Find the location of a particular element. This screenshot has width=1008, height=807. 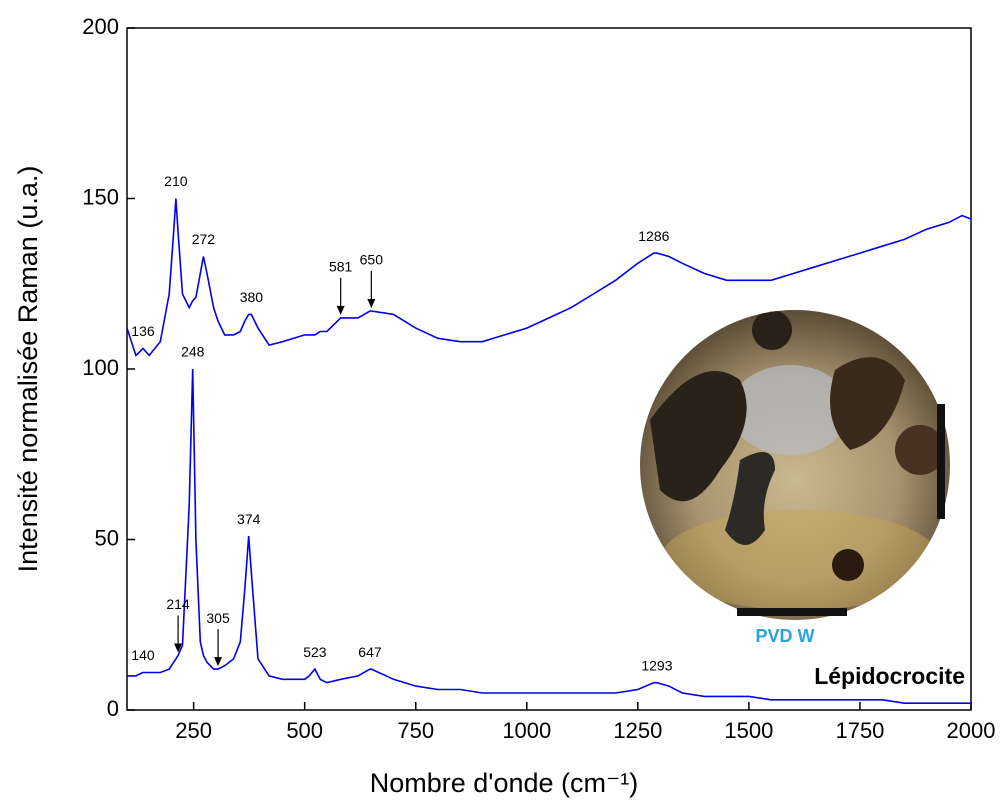

peak-label: 248 is located at coordinates (193, 352).